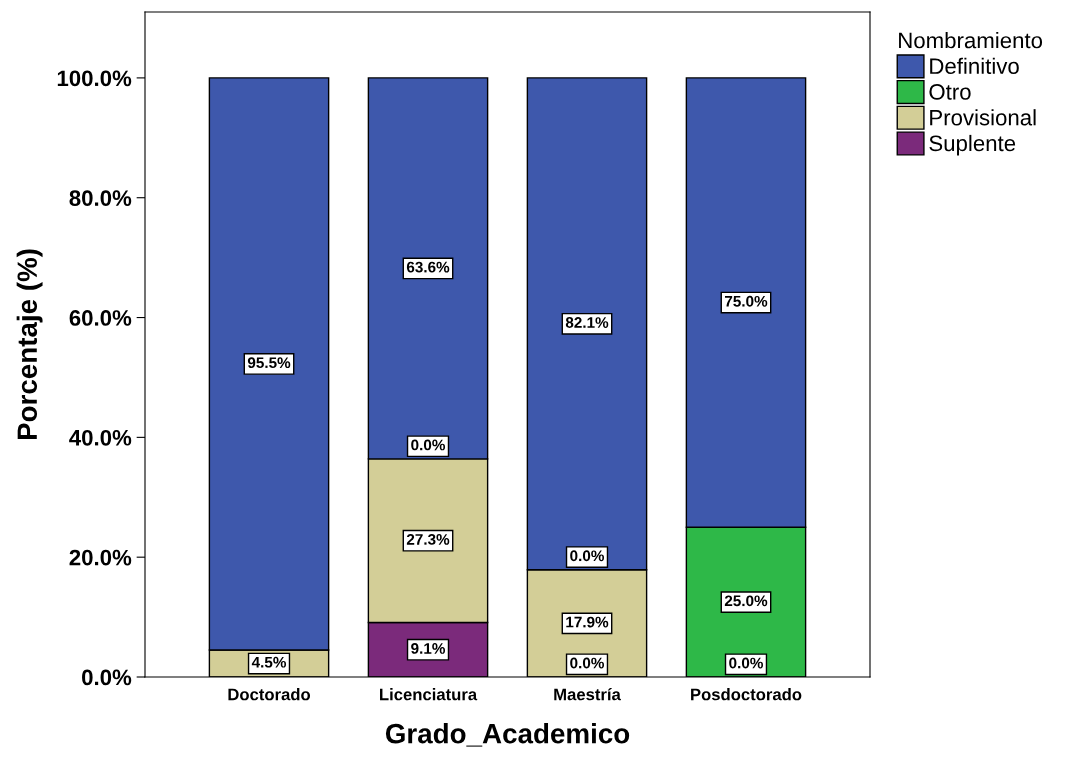 The image size is (1078, 762). What do you see at coordinates (974, 66) in the screenshot?
I see `legend-label: Definitivo` at bounding box center [974, 66].